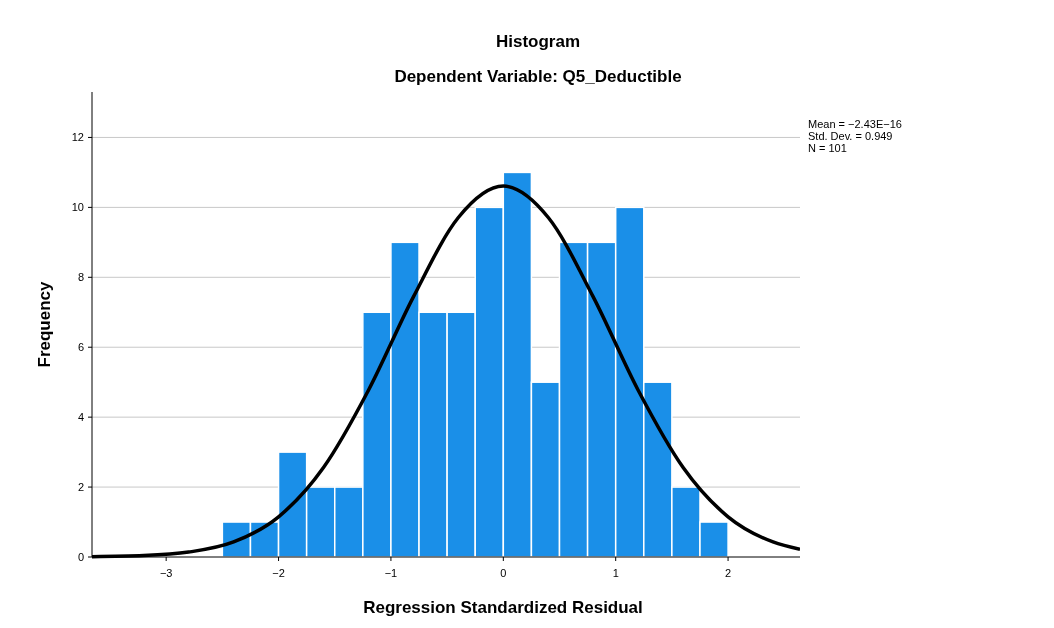  I want to click on x-tick-label: 2, so click(728, 573).